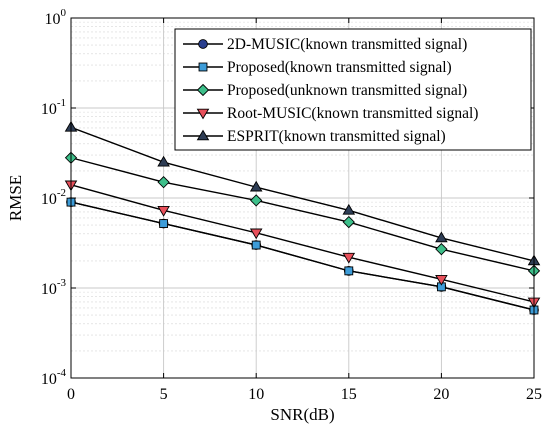 The image size is (550, 436). Describe the element at coordinates (15, 198) in the screenshot. I see `y-axis-label: RMSE` at that location.